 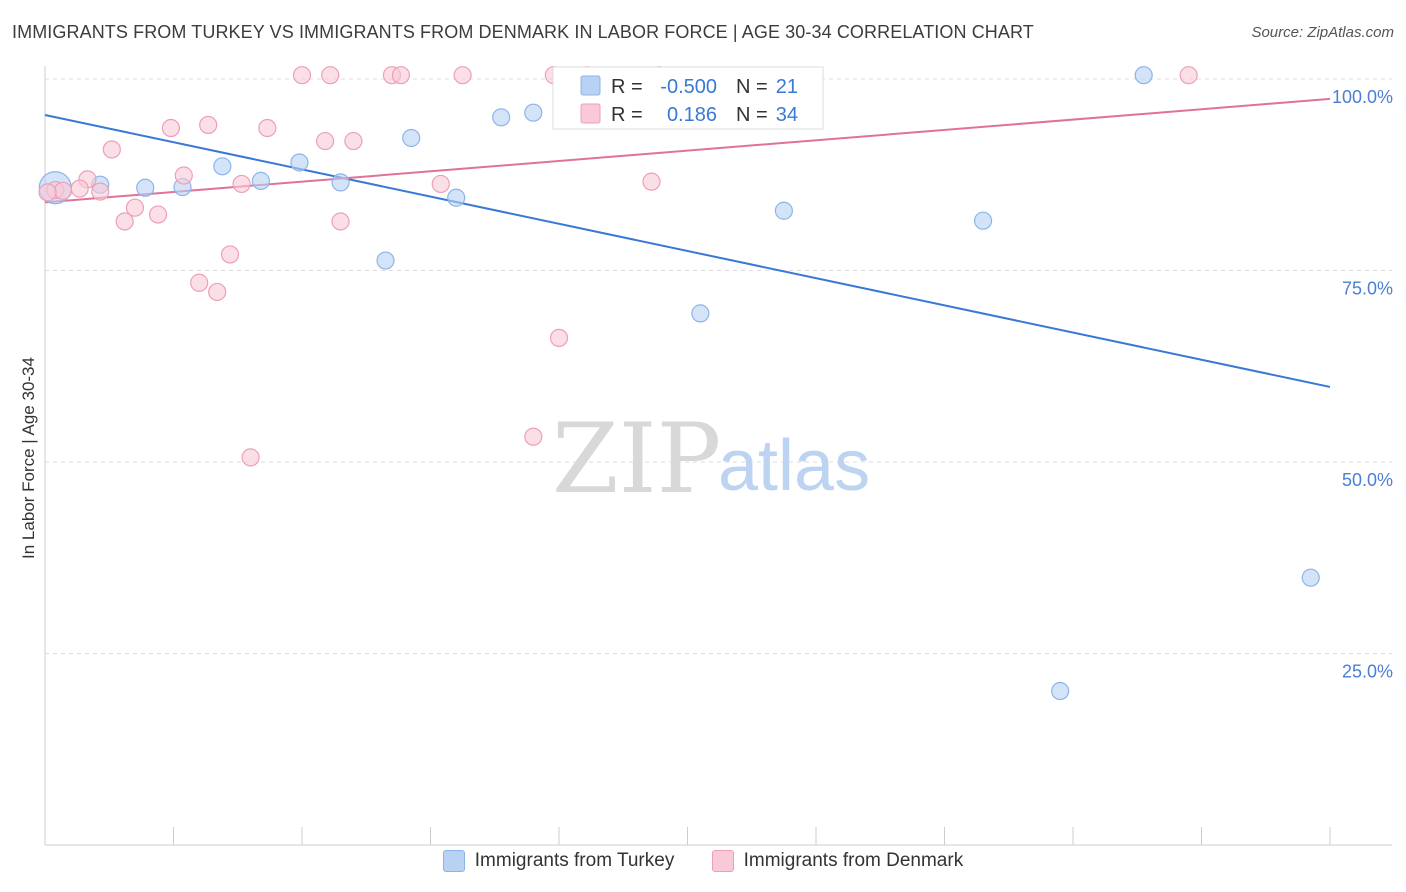 I want to click on stats-box: R = -0.500 N = 21 R = 0.186 N = 34, so click(x=688, y=98).